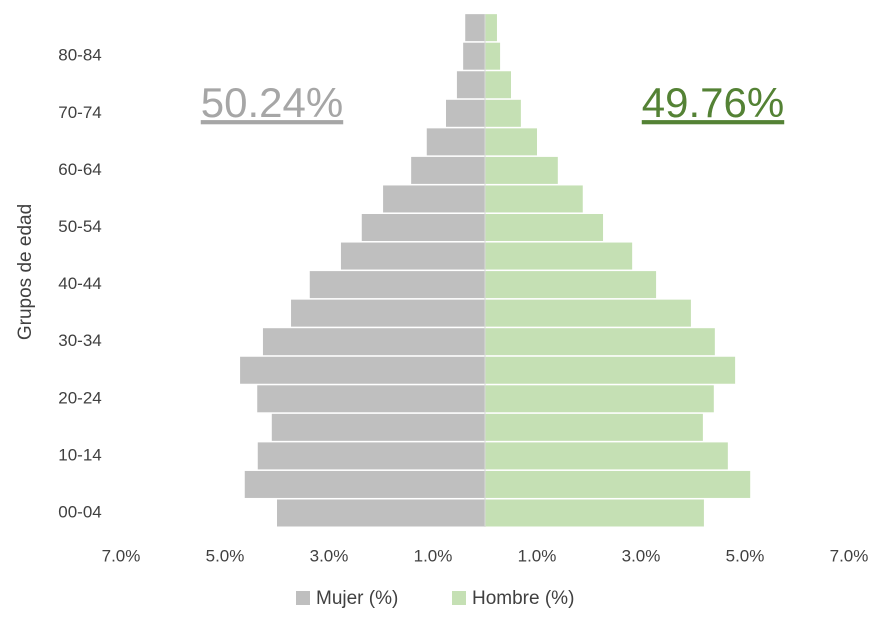 The height and width of the screenshot is (617, 874). I want to click on legend-label: Hombre (%), so click(523, 598).